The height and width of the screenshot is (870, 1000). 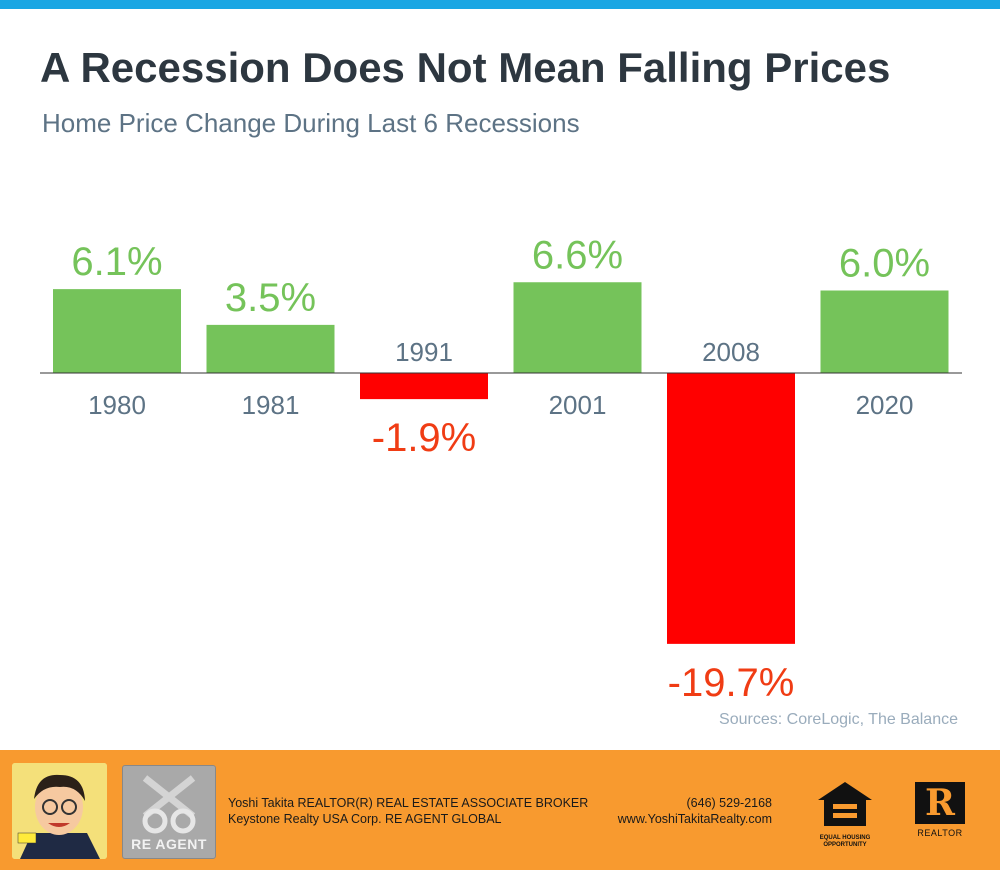 What do you see at coordinates (424, 438) in the screenshot?
I see `value-label-1991: -1.9%` at bounding box center [424, 438].